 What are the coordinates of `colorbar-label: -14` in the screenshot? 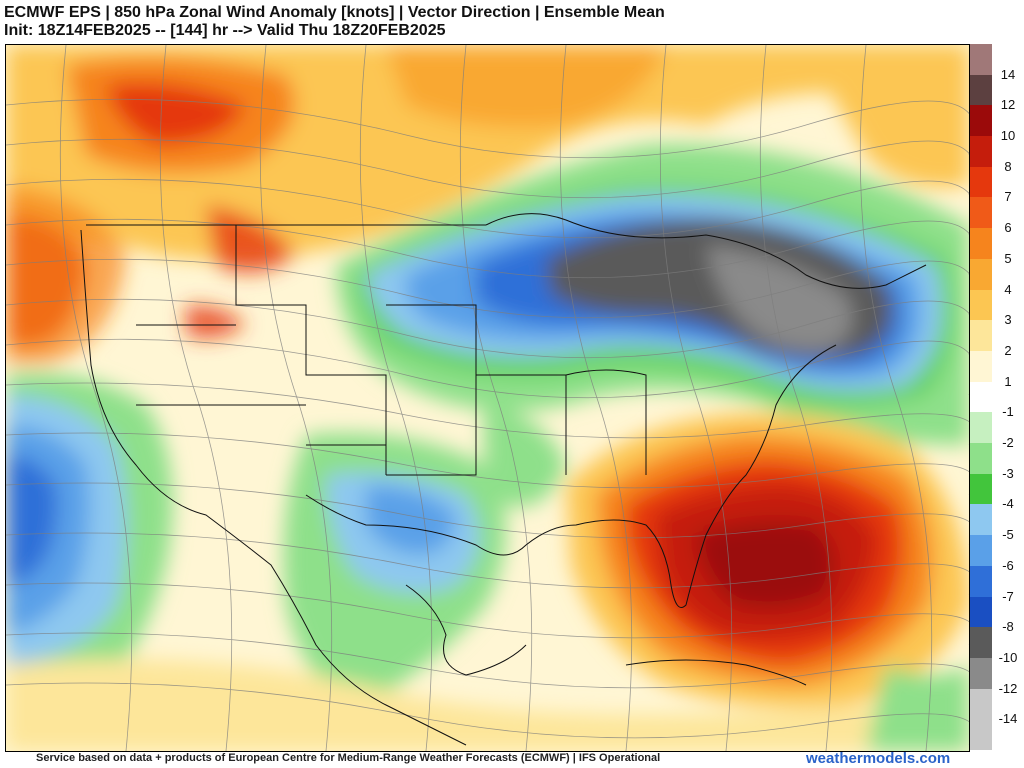 It's located at (1008, 719).